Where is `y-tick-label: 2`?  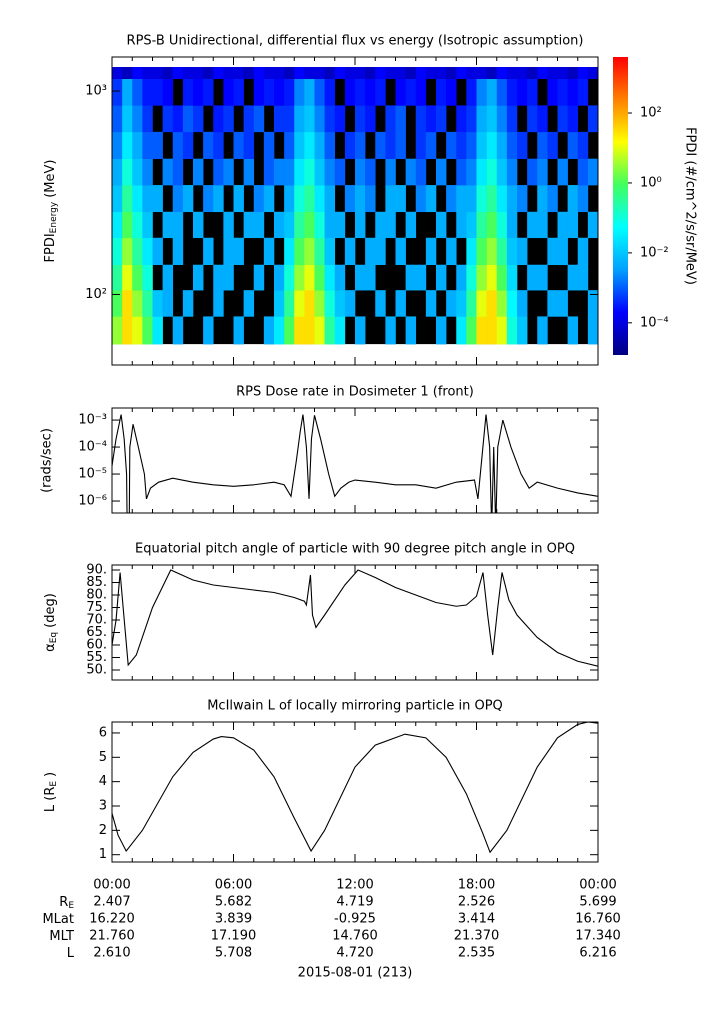
y-tick-label: 2 is located at coordinates (103, 830).